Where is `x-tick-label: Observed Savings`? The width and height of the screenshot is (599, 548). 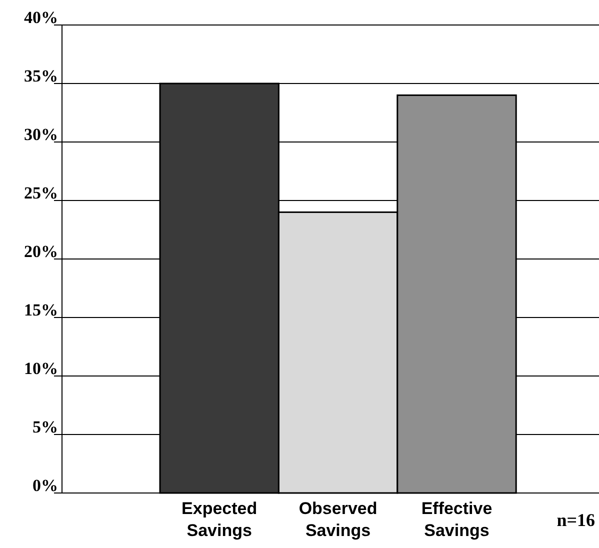
x-tick-label: Observed Savings is located at coordinates (338, 519).